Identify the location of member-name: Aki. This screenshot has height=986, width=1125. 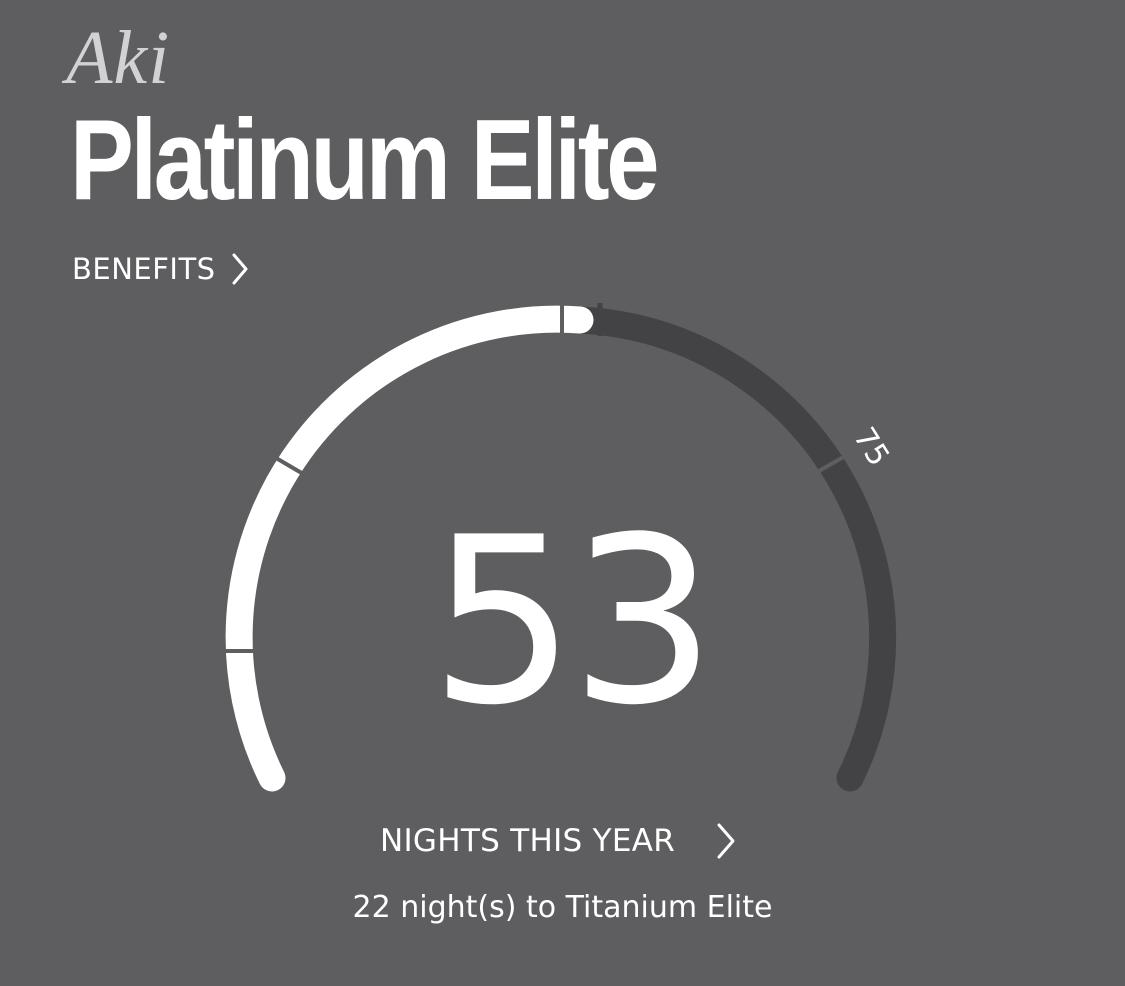
(118, 58).